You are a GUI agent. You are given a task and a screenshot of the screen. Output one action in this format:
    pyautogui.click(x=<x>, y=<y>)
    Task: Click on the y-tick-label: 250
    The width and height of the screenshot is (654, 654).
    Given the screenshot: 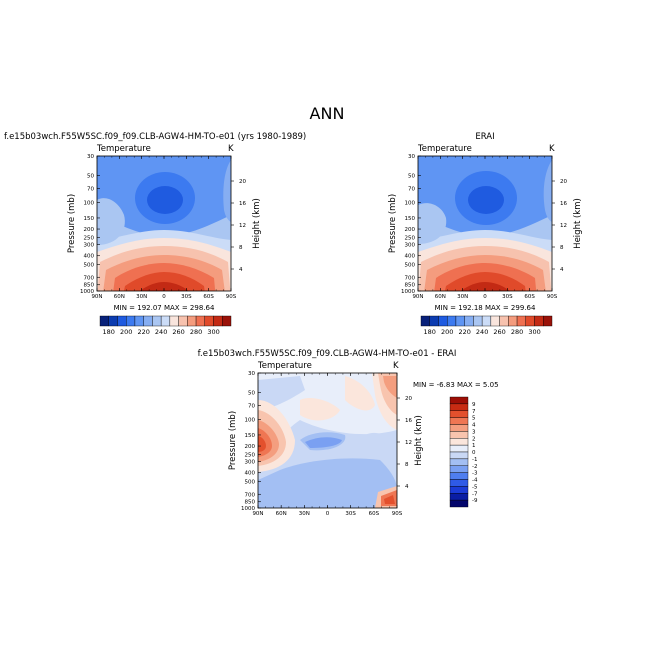 What is the action you would take?
    pyautogui.click(x=89, y=239)
    